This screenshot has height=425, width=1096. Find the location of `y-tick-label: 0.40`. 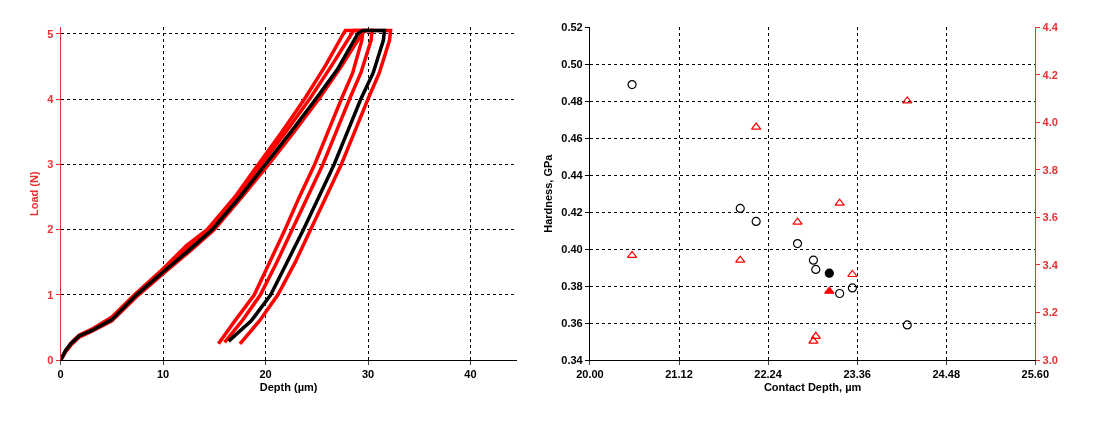

y-tick-label: 0.40 is located at coordinates (572, 248).